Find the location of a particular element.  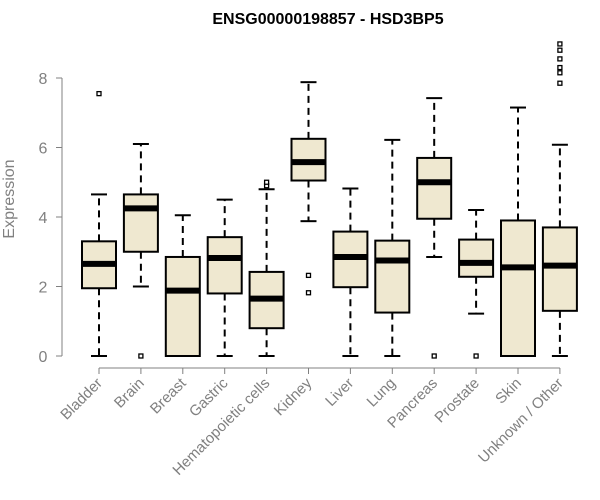

y-tick-label: 4 is located at coordinates (43, 218).